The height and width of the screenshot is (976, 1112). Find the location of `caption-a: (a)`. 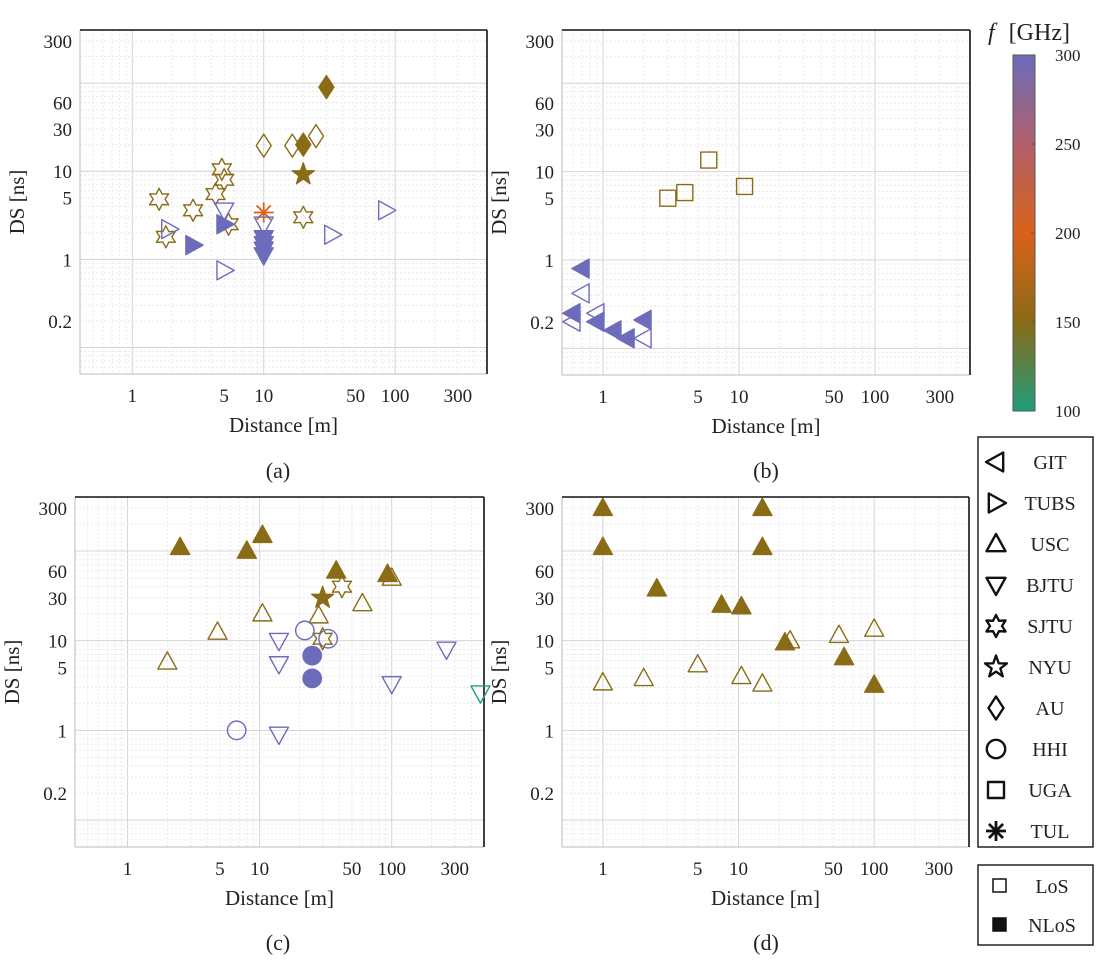

caption-a: (a) is located at coordinates (278, 470).